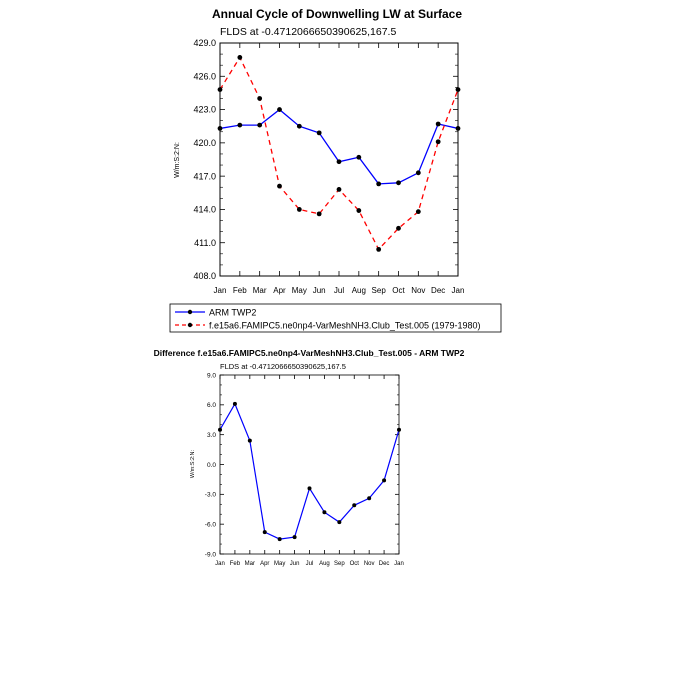 This screenshot has width=675, height=675. I want to click on top-xtick-label: Nov, so click(418, 290).